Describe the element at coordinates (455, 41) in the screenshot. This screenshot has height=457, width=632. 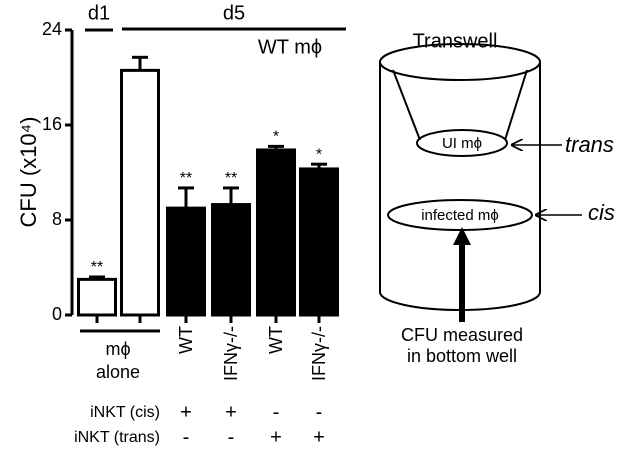
I see `diagram-title: Transwell` at that location.